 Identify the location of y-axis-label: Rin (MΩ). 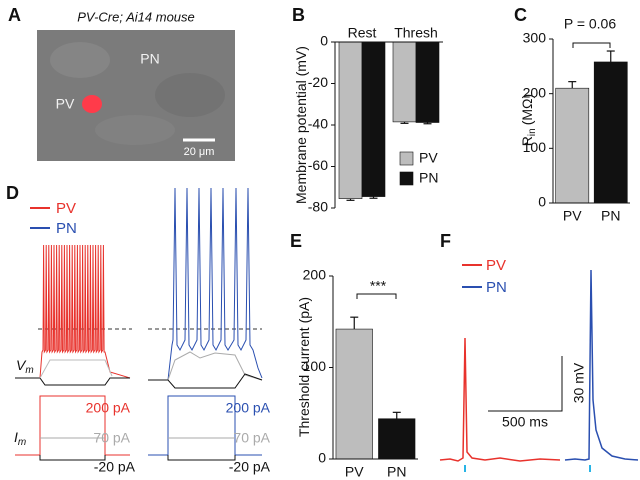
(528, 120).